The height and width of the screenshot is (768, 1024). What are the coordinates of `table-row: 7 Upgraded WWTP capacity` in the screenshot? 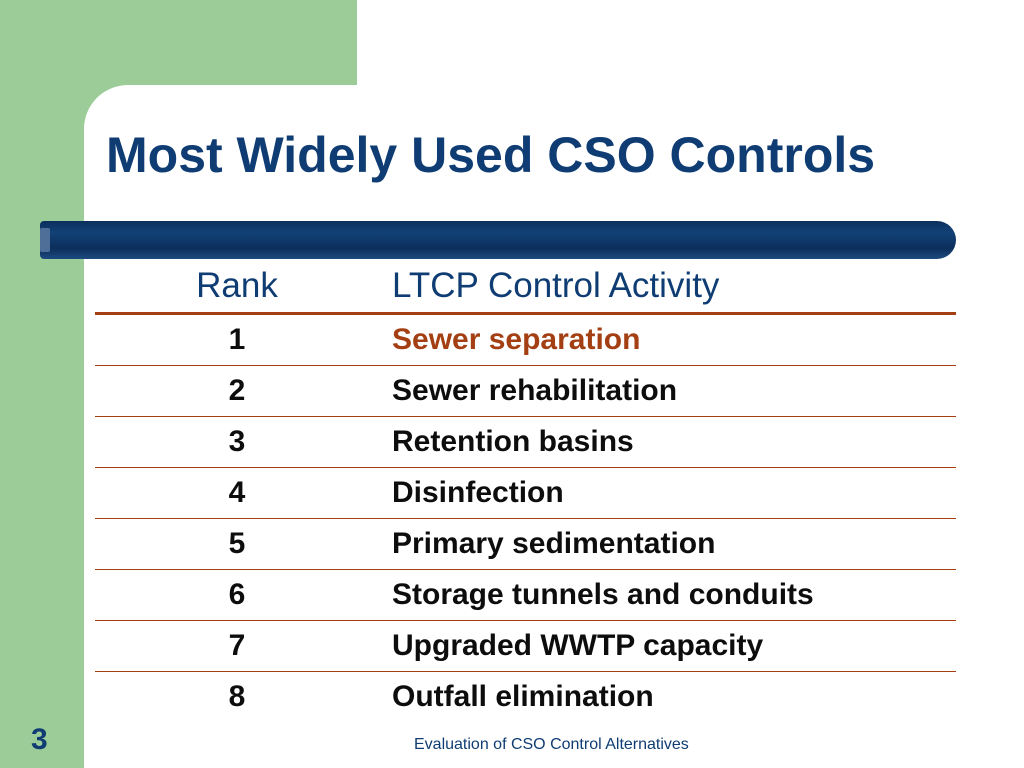 It's located at (525, 646).